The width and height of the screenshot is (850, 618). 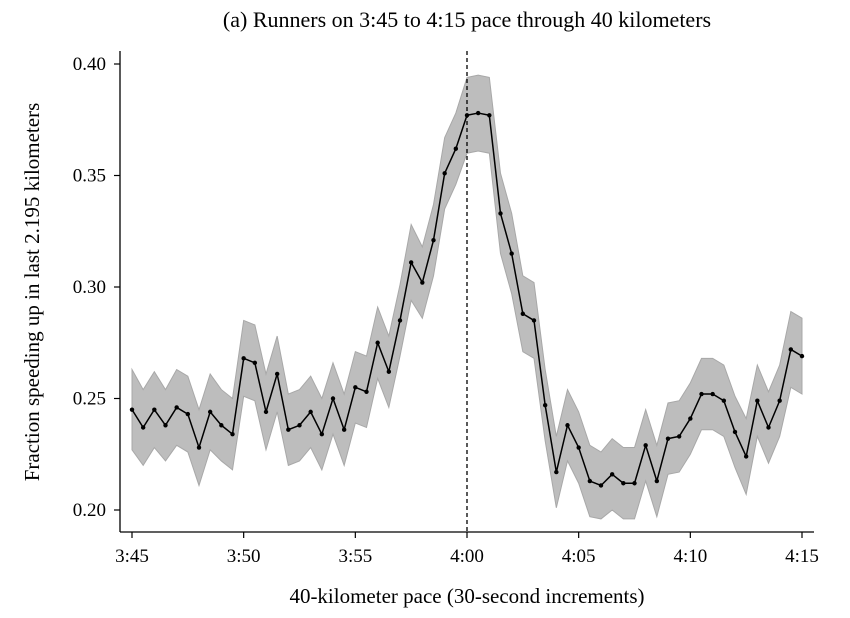 What do you see at coordinates (89, 287) in the screenshot?
I see `y-tick-label: 0.30` at bounding box center [89, 287].